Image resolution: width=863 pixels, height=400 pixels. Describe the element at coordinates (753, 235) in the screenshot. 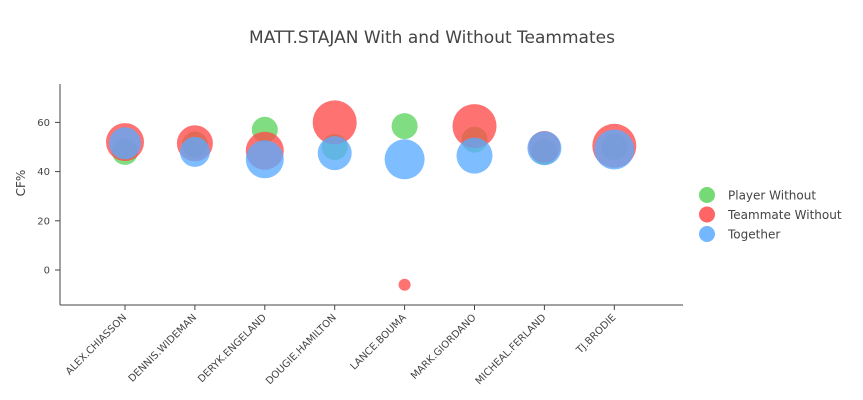

I see `legend-label: Together` at that location.